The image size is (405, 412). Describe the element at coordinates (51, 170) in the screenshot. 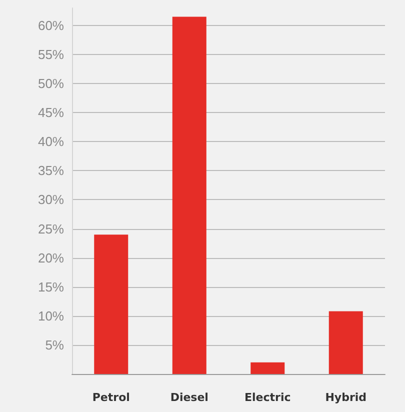

I see `y-tick-label: 35%` at that location.